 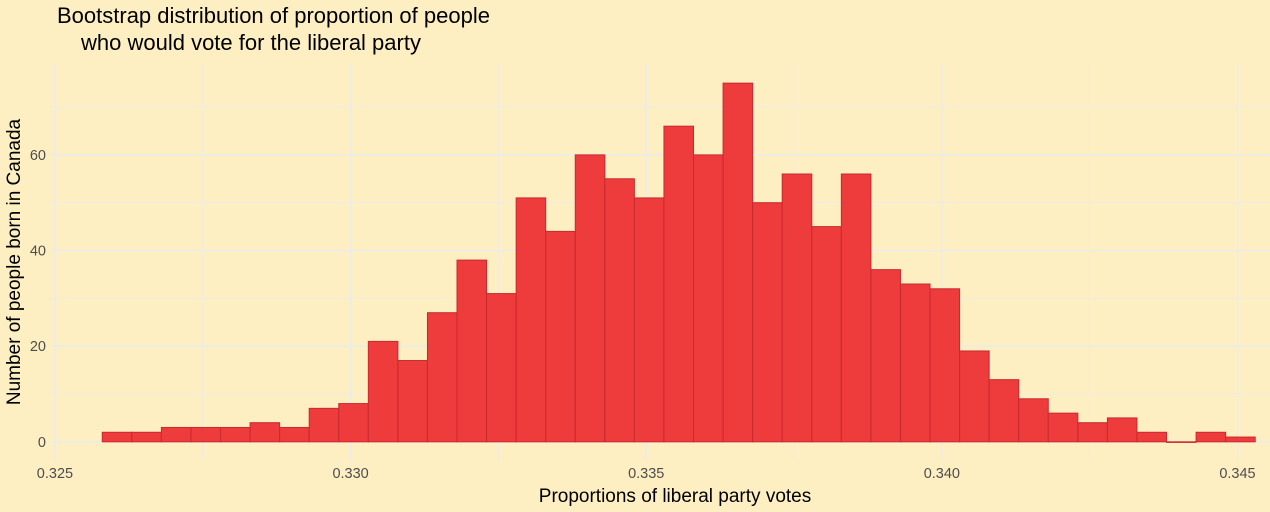 What do you see at coordinates (38, 252) in the screenshot?
I see `y-tick-label: 40` at bounding box center [38, 252].